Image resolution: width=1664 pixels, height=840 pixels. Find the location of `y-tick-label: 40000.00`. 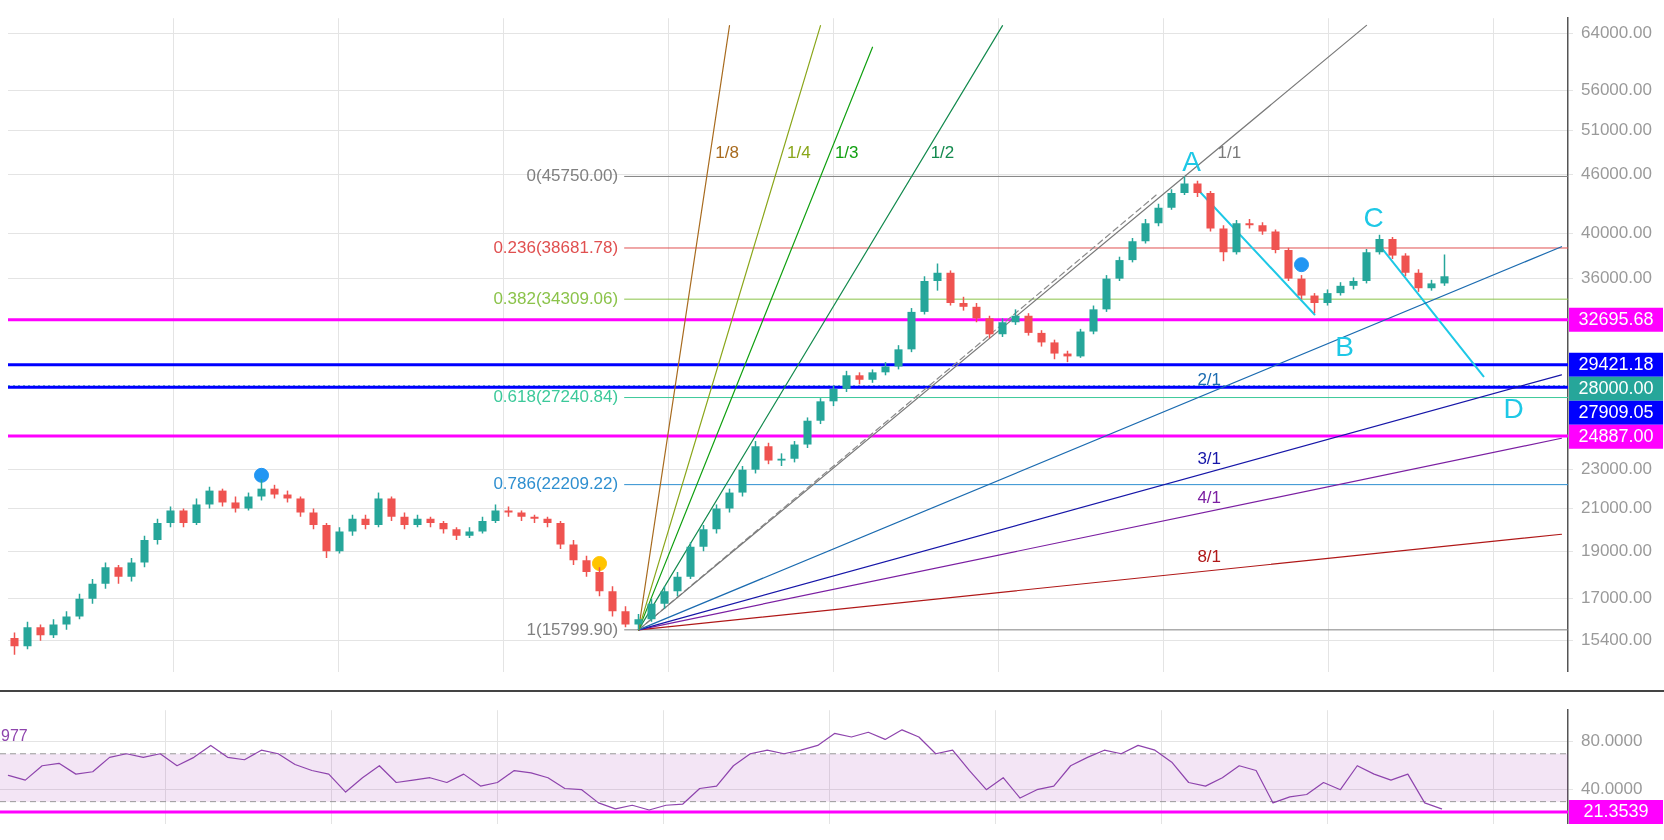

y-tick-label: 40000.00 is located at coordinates (1616, 233).